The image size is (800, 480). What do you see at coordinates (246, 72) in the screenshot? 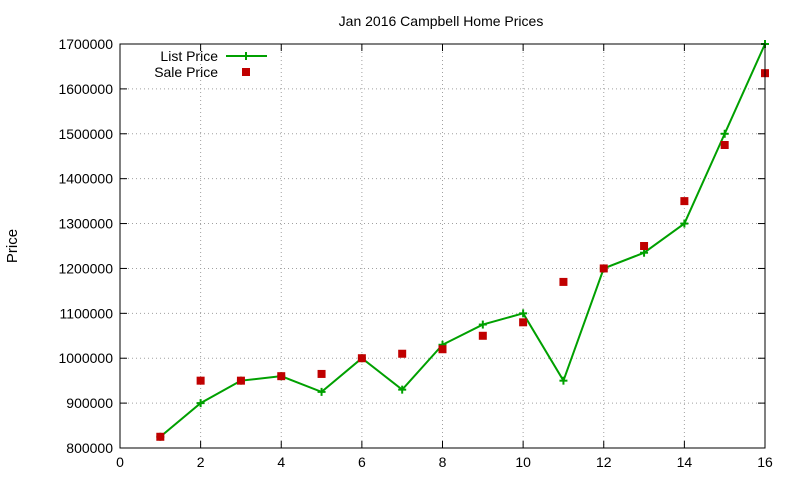
I see `legend-square-marker` at bounding box center [246, 72].